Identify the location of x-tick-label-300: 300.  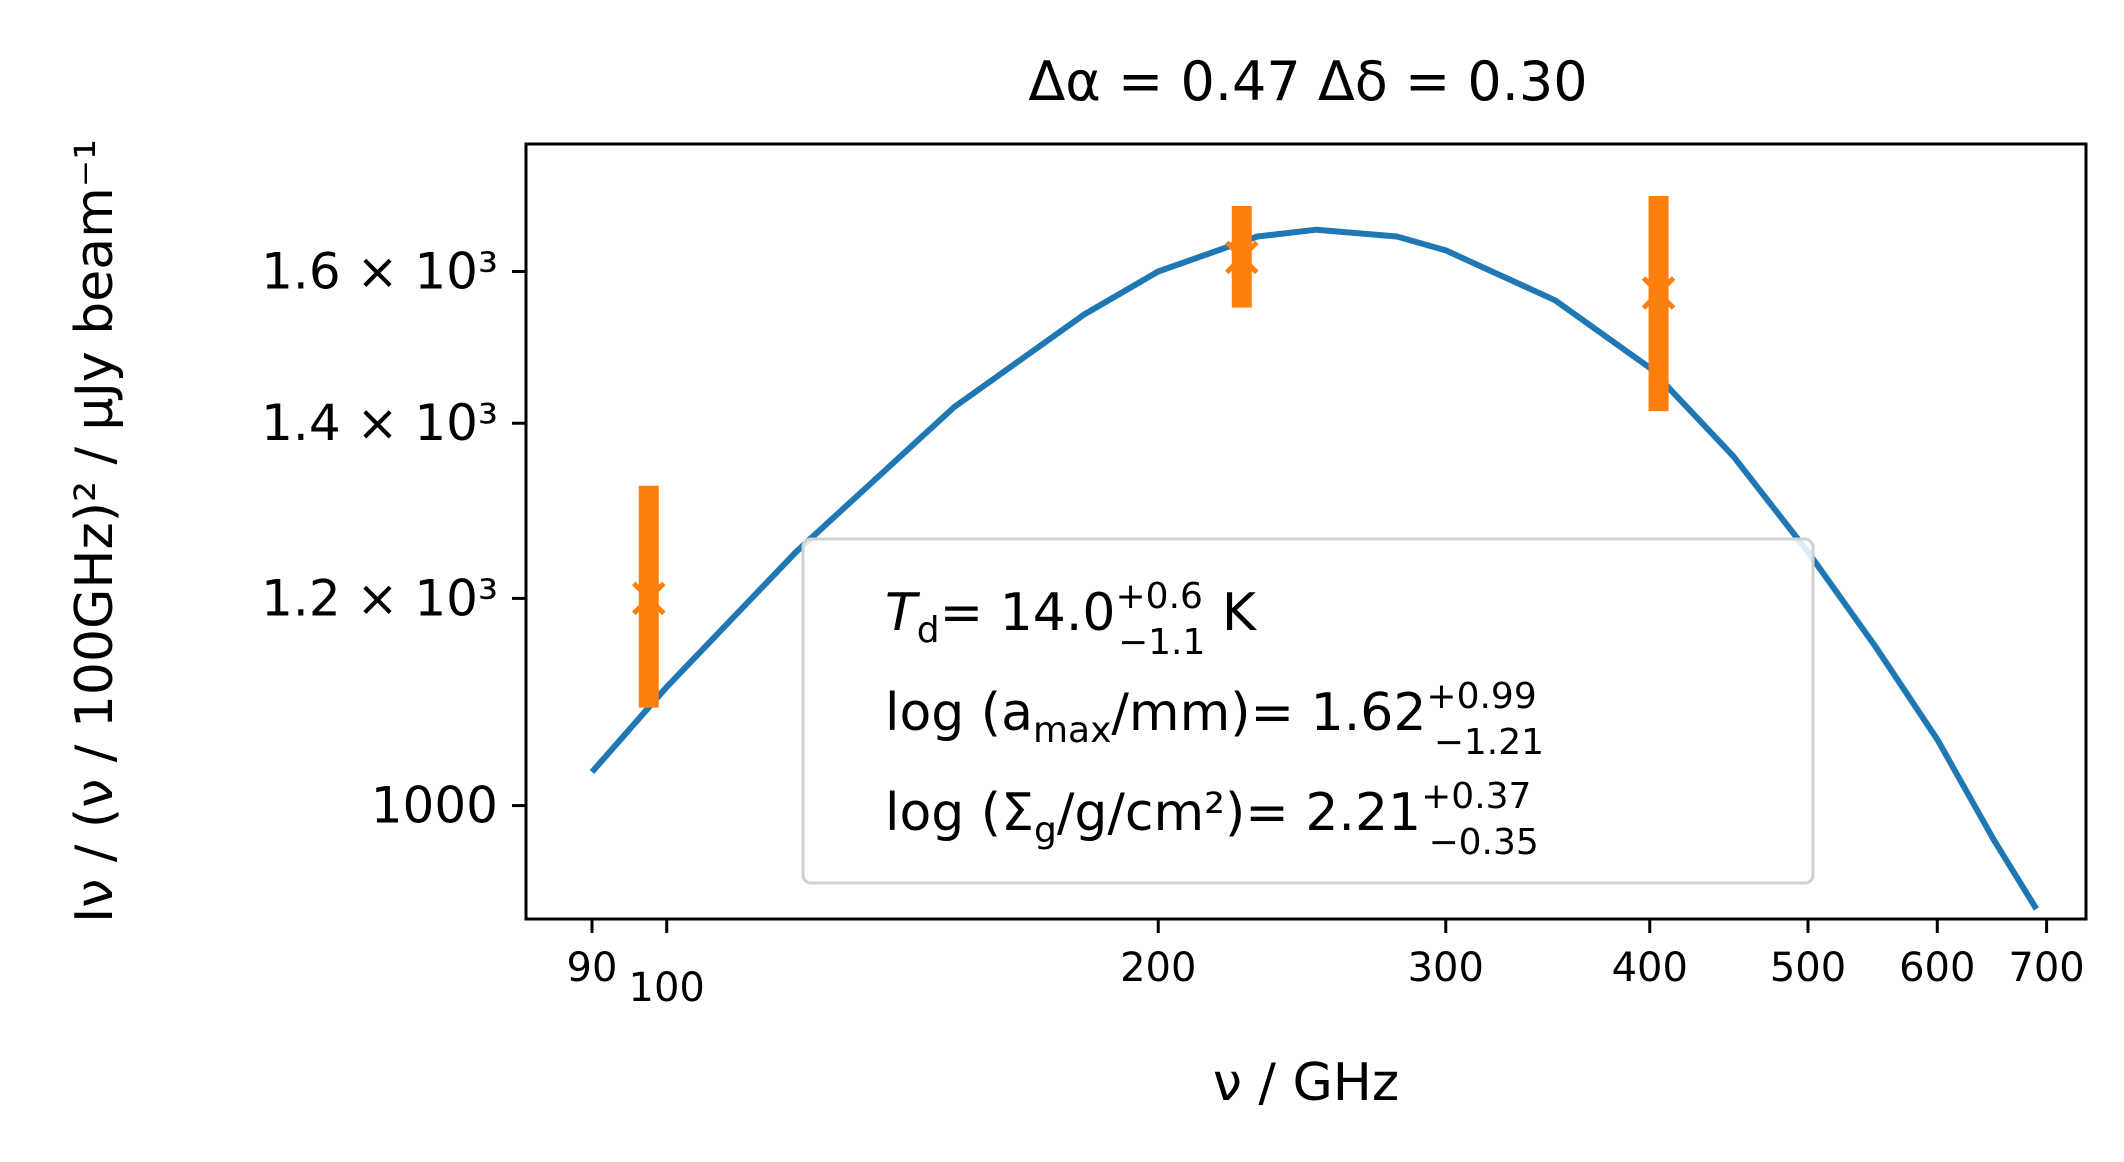
(1446, 968).